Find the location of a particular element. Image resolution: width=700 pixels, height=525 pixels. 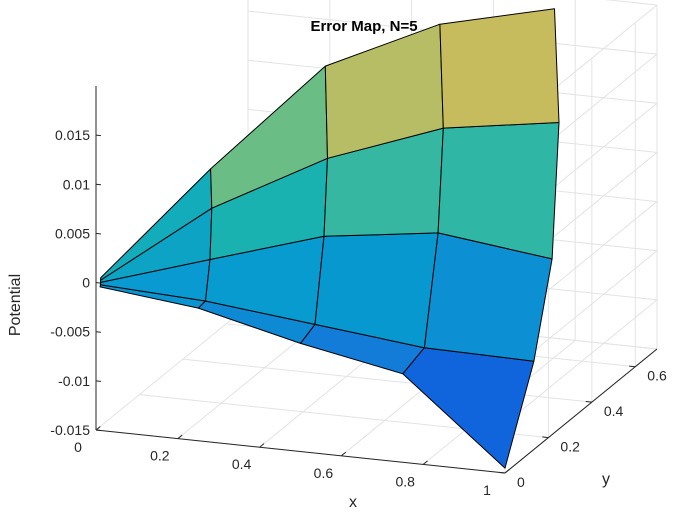

y-tick-label: 0.6 is located at coordinates (657, 376).